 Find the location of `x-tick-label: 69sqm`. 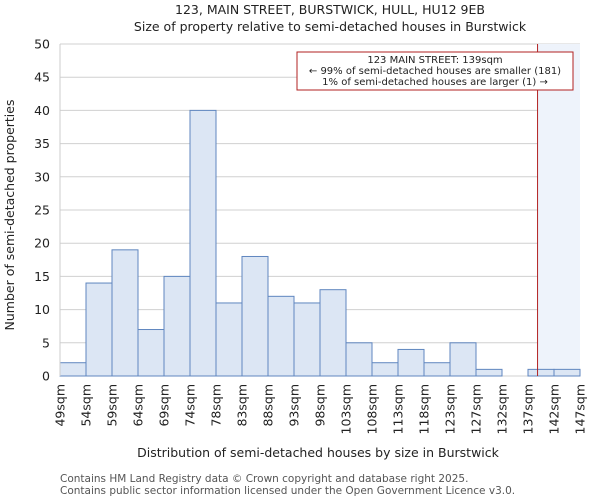

x-tick-label: 69sqm is located at coordinates (164, 405).